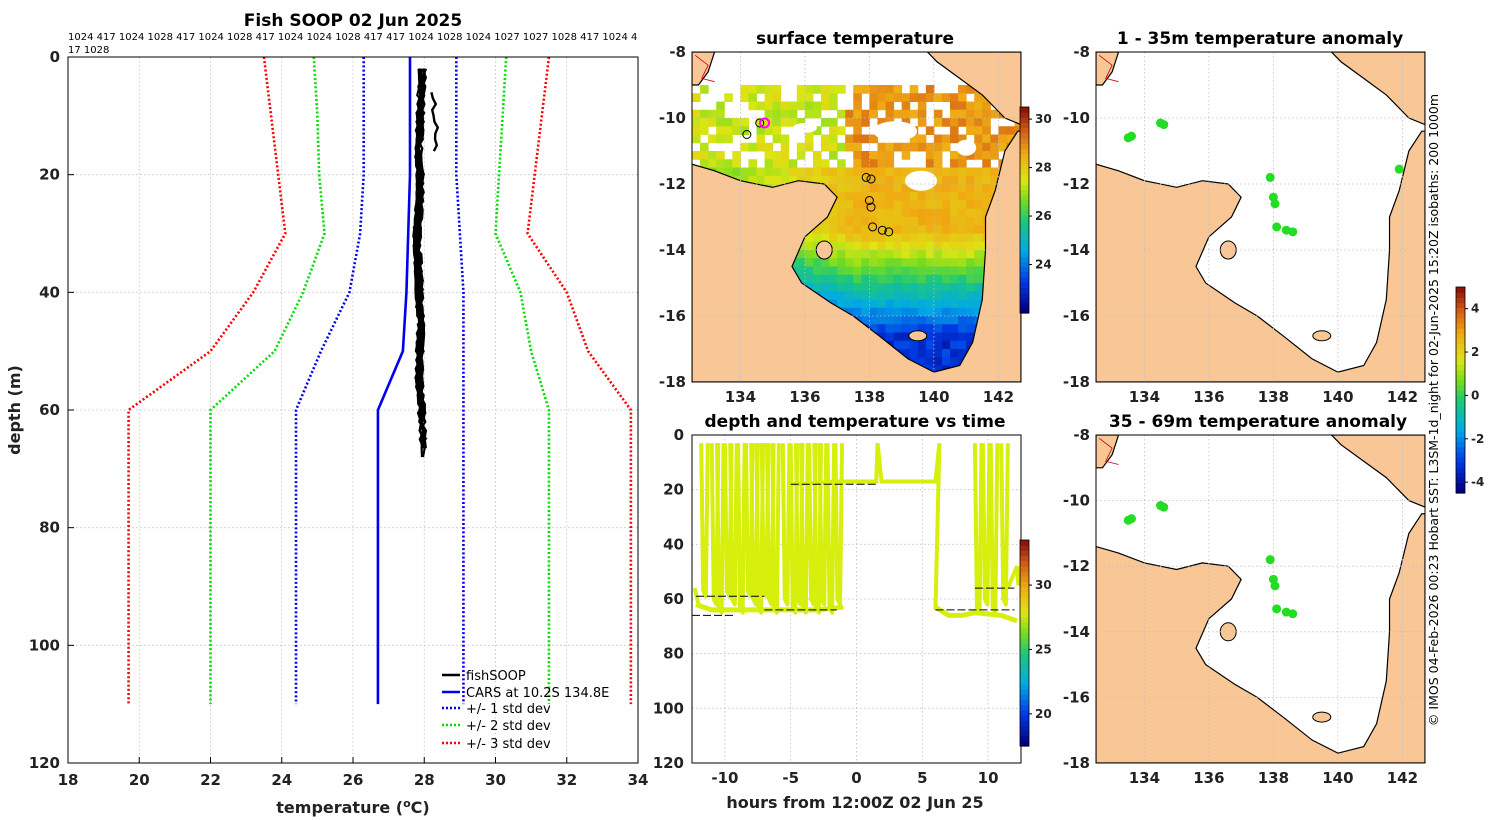  I want to click on map-xtick-label: 142, so click(1402, 778).